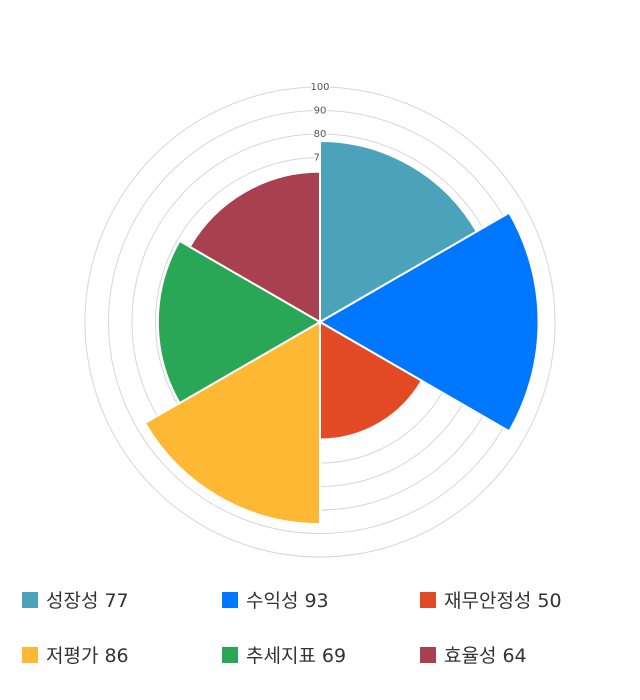 The width and height of the screenshot is (640, 700). I want to click on r-tick-label: 90, so click(320, 111).